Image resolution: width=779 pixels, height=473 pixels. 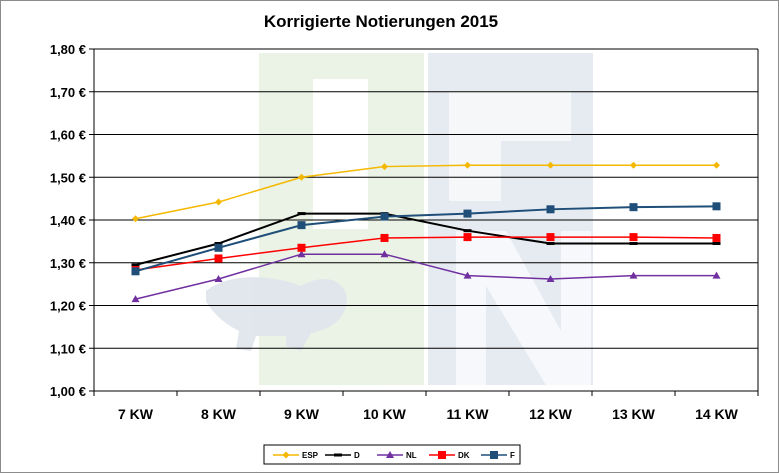 I want to click on legend-label: D, so click(x=357, y=455).